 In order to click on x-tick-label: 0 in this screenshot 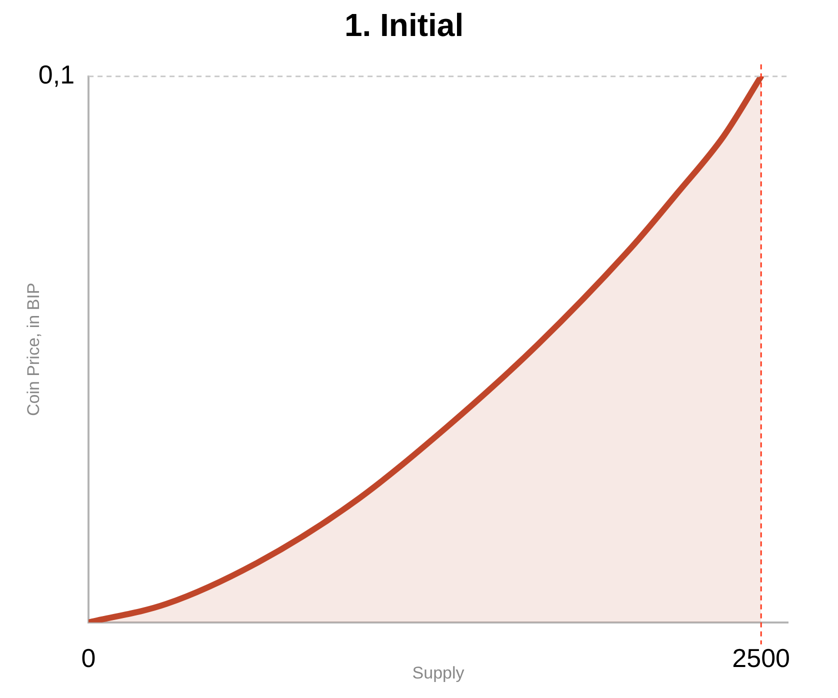, I will do `click(88, 658)`.